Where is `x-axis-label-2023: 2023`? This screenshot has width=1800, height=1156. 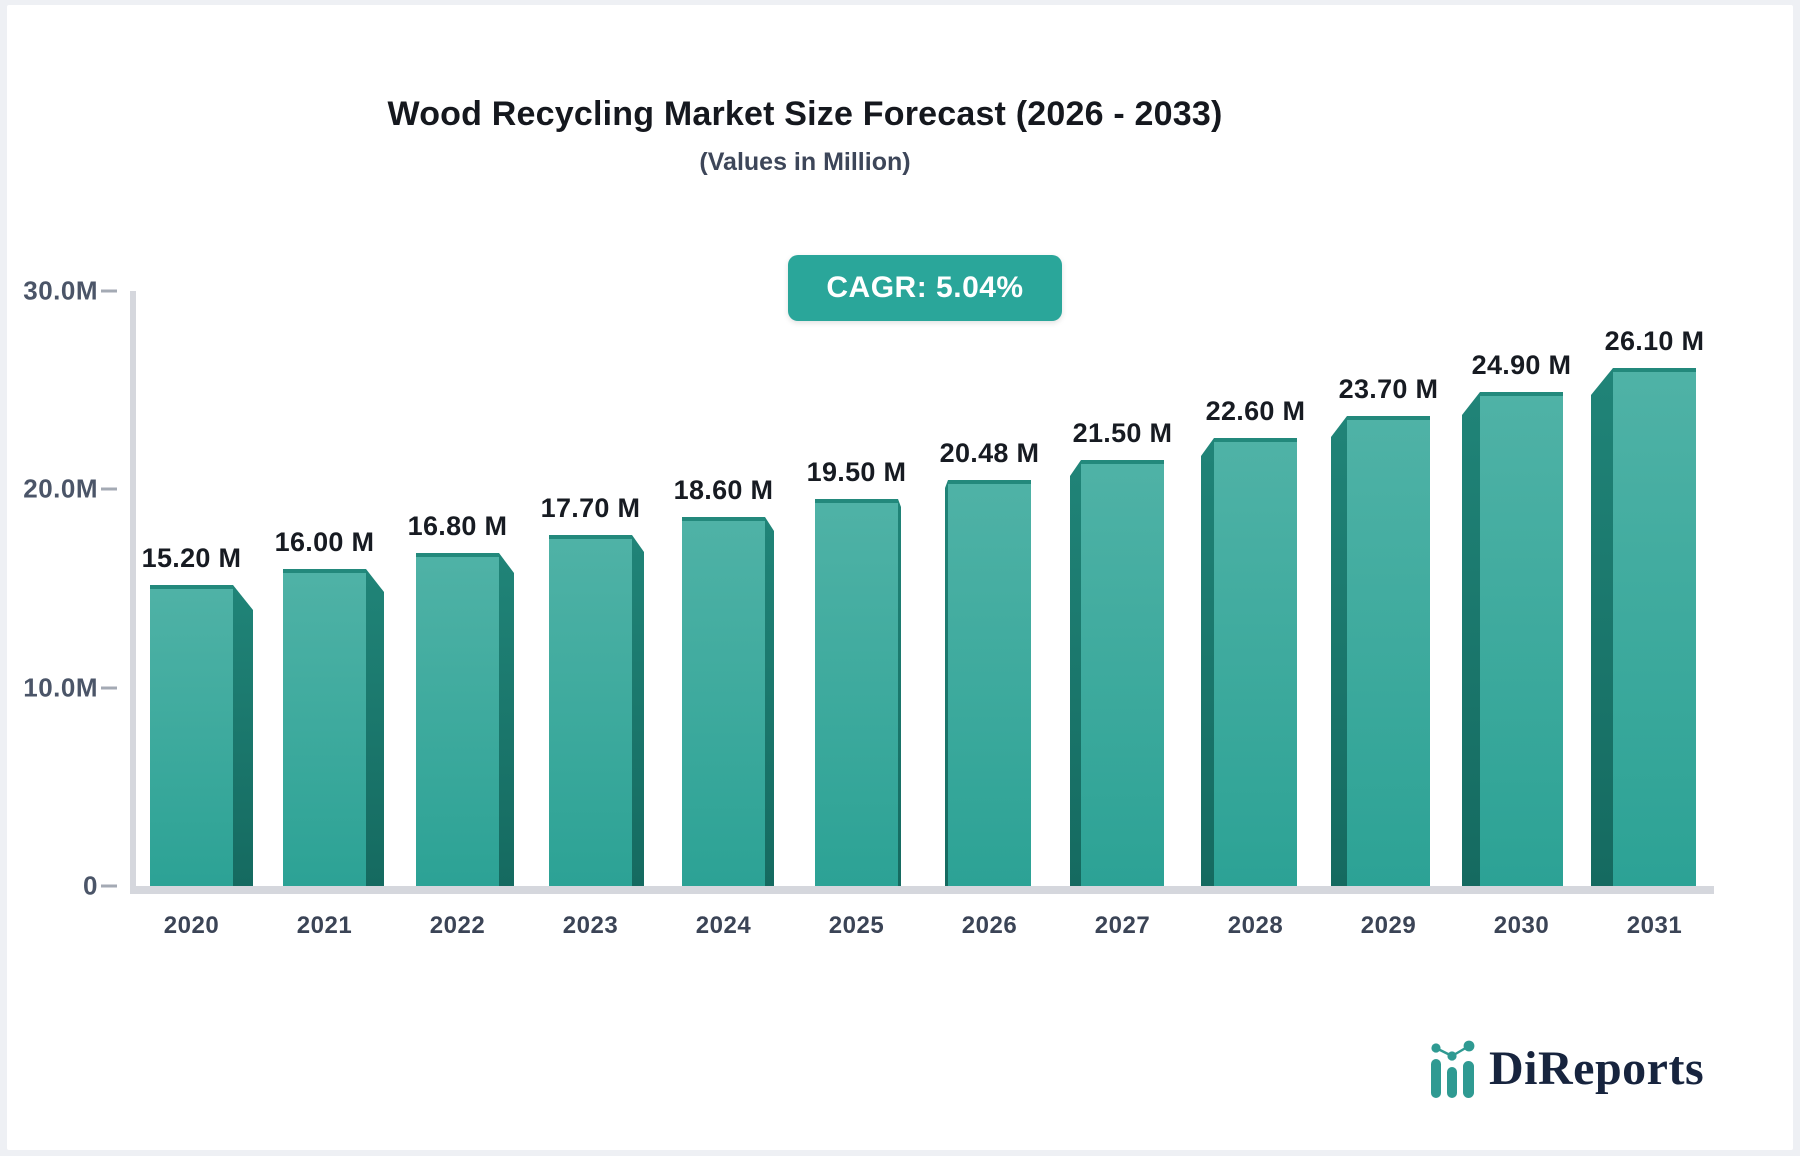
x-axis-label-2023: 2023 is located at coordinates (590, 925).